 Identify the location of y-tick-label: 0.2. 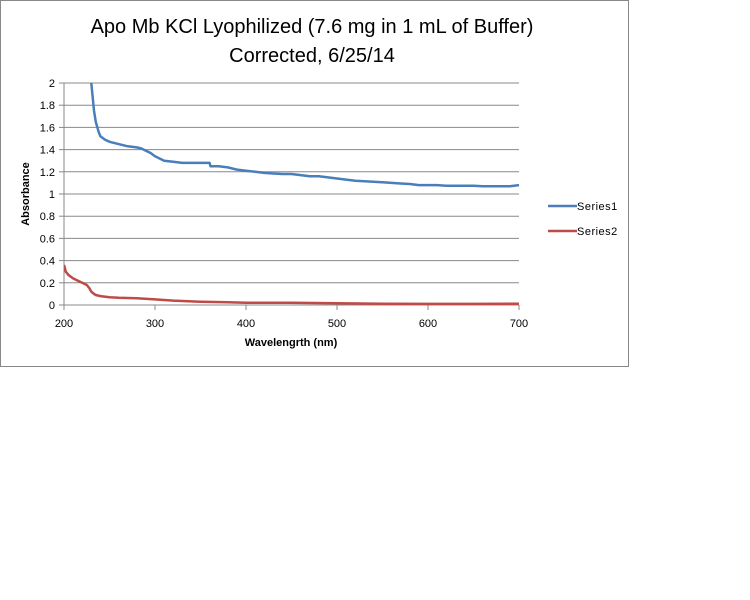
(47, 284).